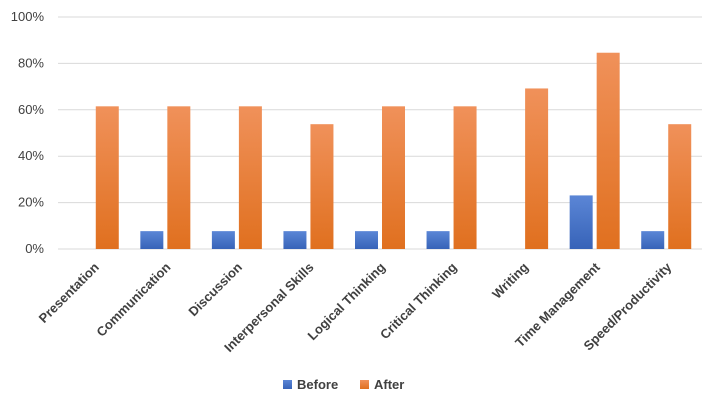  I want to click on legend: Before After, so click(343, 384).